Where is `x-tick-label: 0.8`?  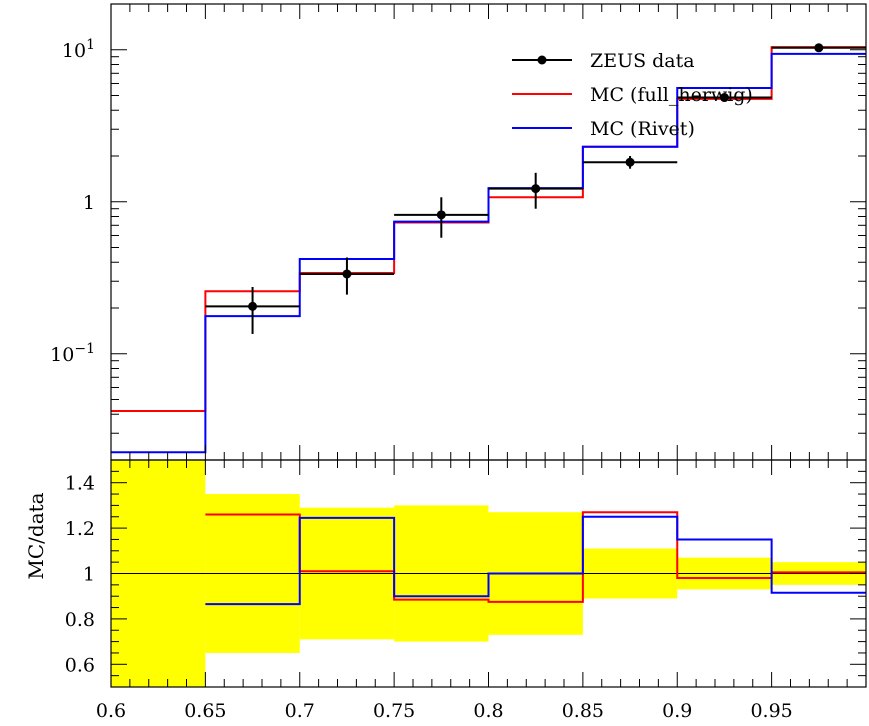
x-tick-label: 0.8 is located at coordinates (488, 711).